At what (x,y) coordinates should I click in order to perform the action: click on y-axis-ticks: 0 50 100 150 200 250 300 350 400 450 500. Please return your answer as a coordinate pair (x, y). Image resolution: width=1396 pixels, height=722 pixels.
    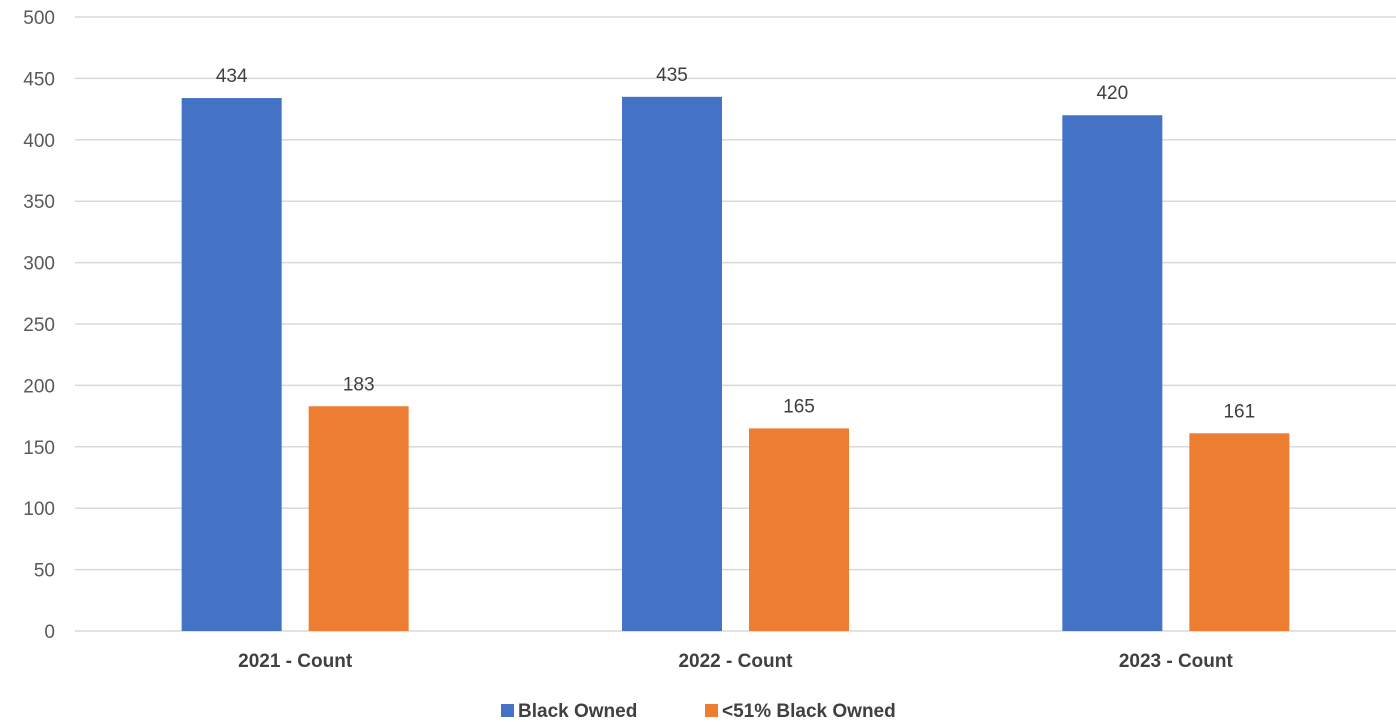
    Looking at the image, I should click on (39, 325).